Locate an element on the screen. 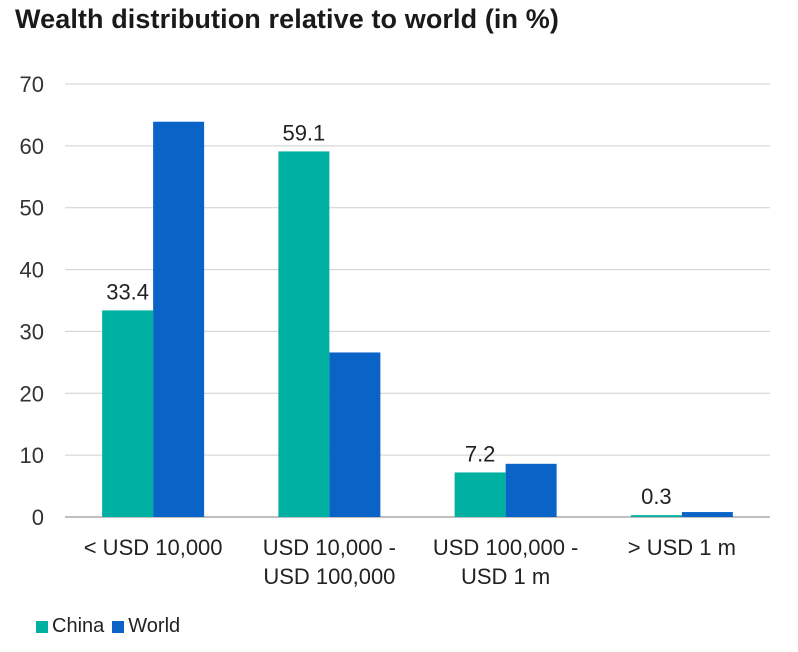 The width and height of the screenshot is (798, 652). x-category-label: USD 10,000 - is located at coordinates (329, 547).